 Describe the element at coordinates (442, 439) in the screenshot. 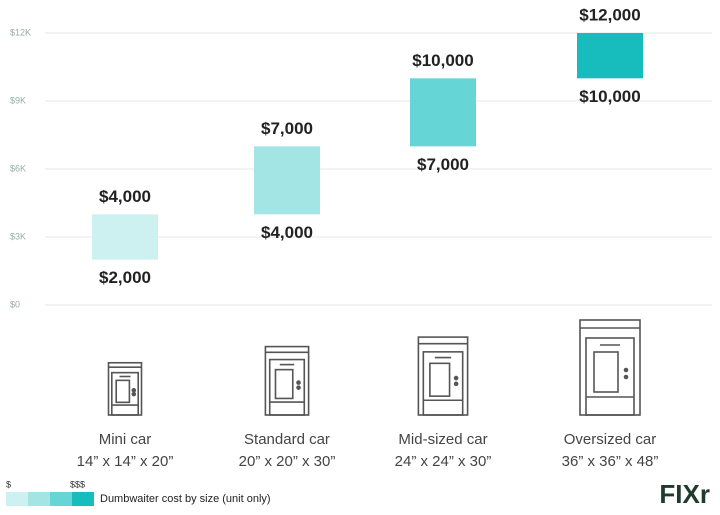

I see `category-label: Mid-sized car` at that location.